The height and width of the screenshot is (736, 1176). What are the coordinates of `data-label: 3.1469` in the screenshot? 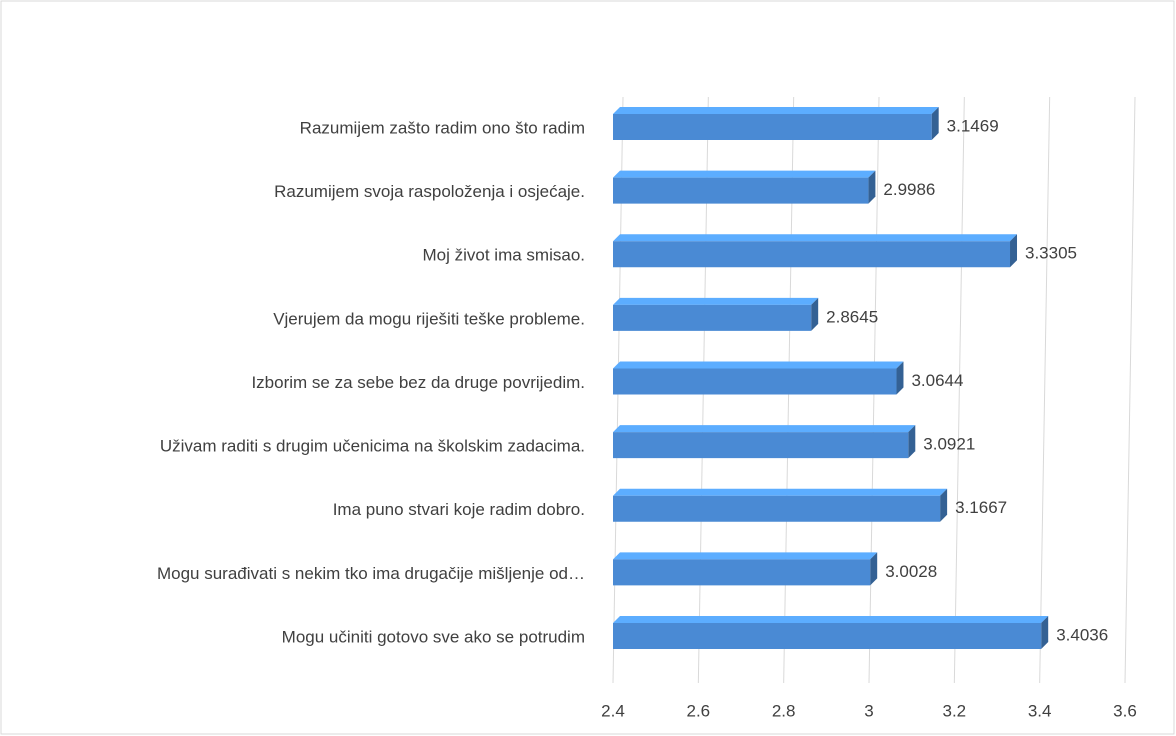 It's located at (973, 125).